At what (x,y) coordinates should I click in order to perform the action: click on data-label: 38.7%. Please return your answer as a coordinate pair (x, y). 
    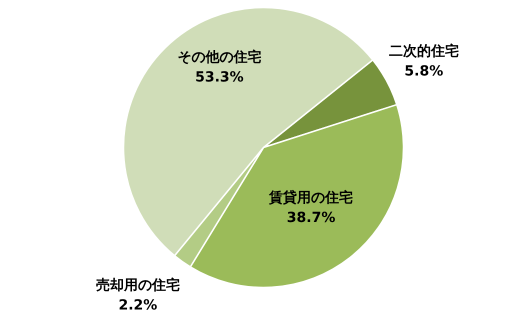
    Looking at the image, I should click on (311, 218).